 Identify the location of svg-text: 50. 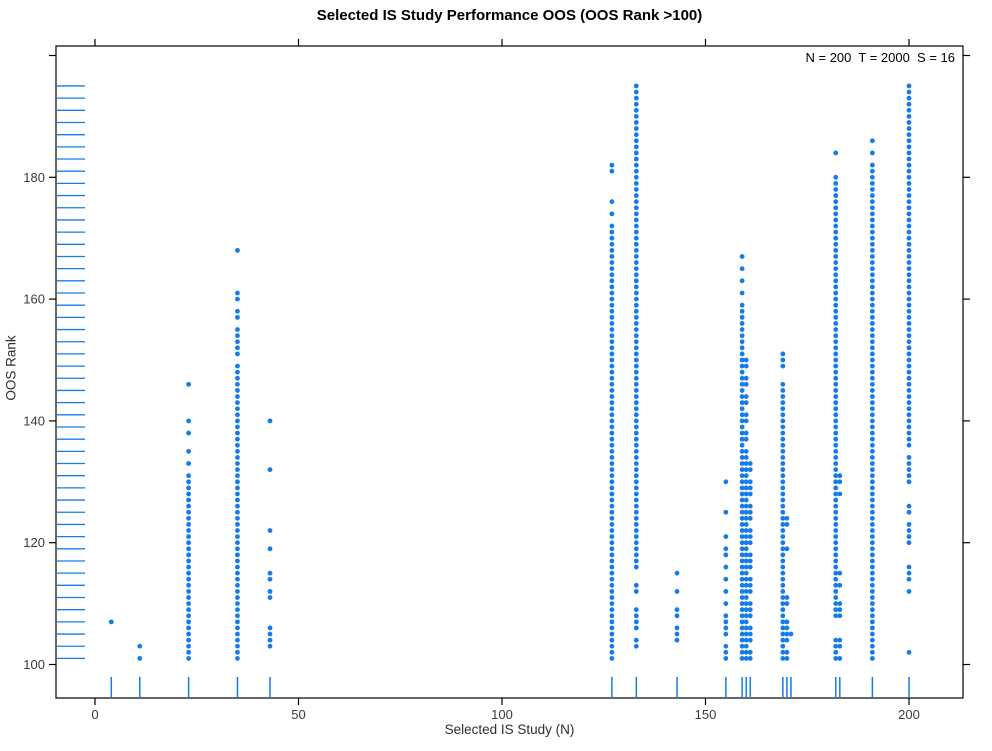
(298, 714).